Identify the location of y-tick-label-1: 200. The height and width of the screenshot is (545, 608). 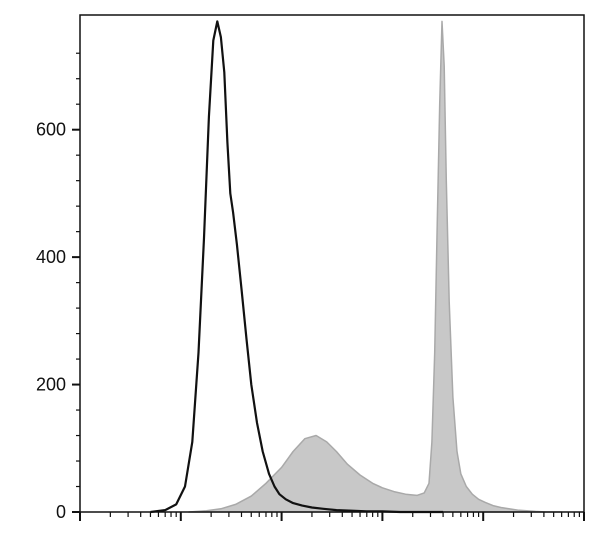
(51, 385).